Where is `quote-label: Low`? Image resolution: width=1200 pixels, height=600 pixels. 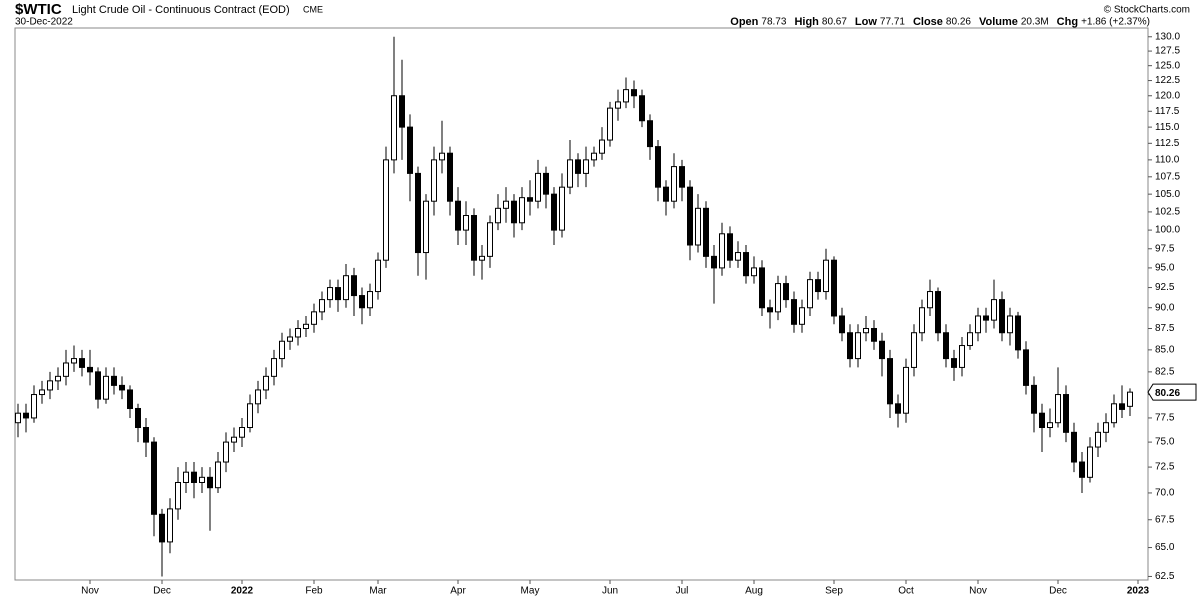 quote-label: Low is located at coordinates (866, 22).